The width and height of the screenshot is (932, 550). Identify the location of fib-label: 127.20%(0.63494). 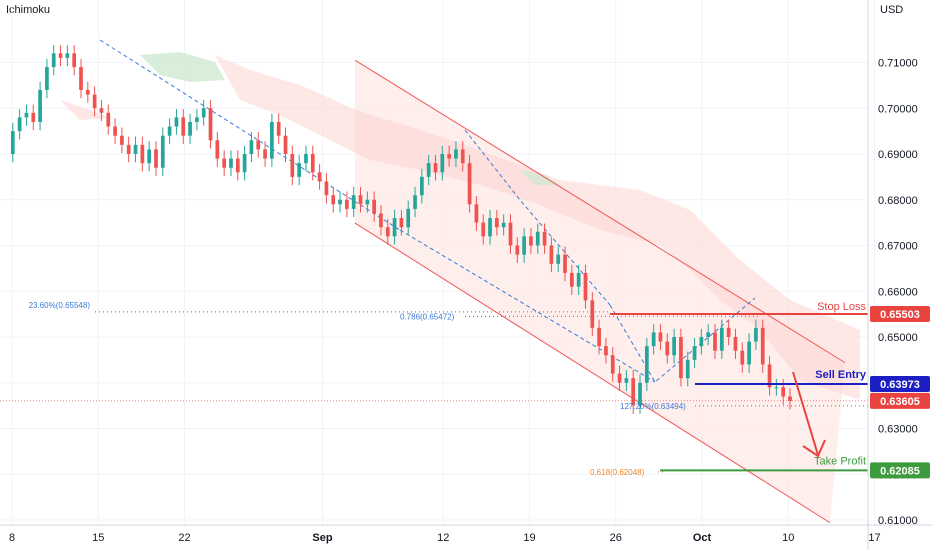
(653, 406).